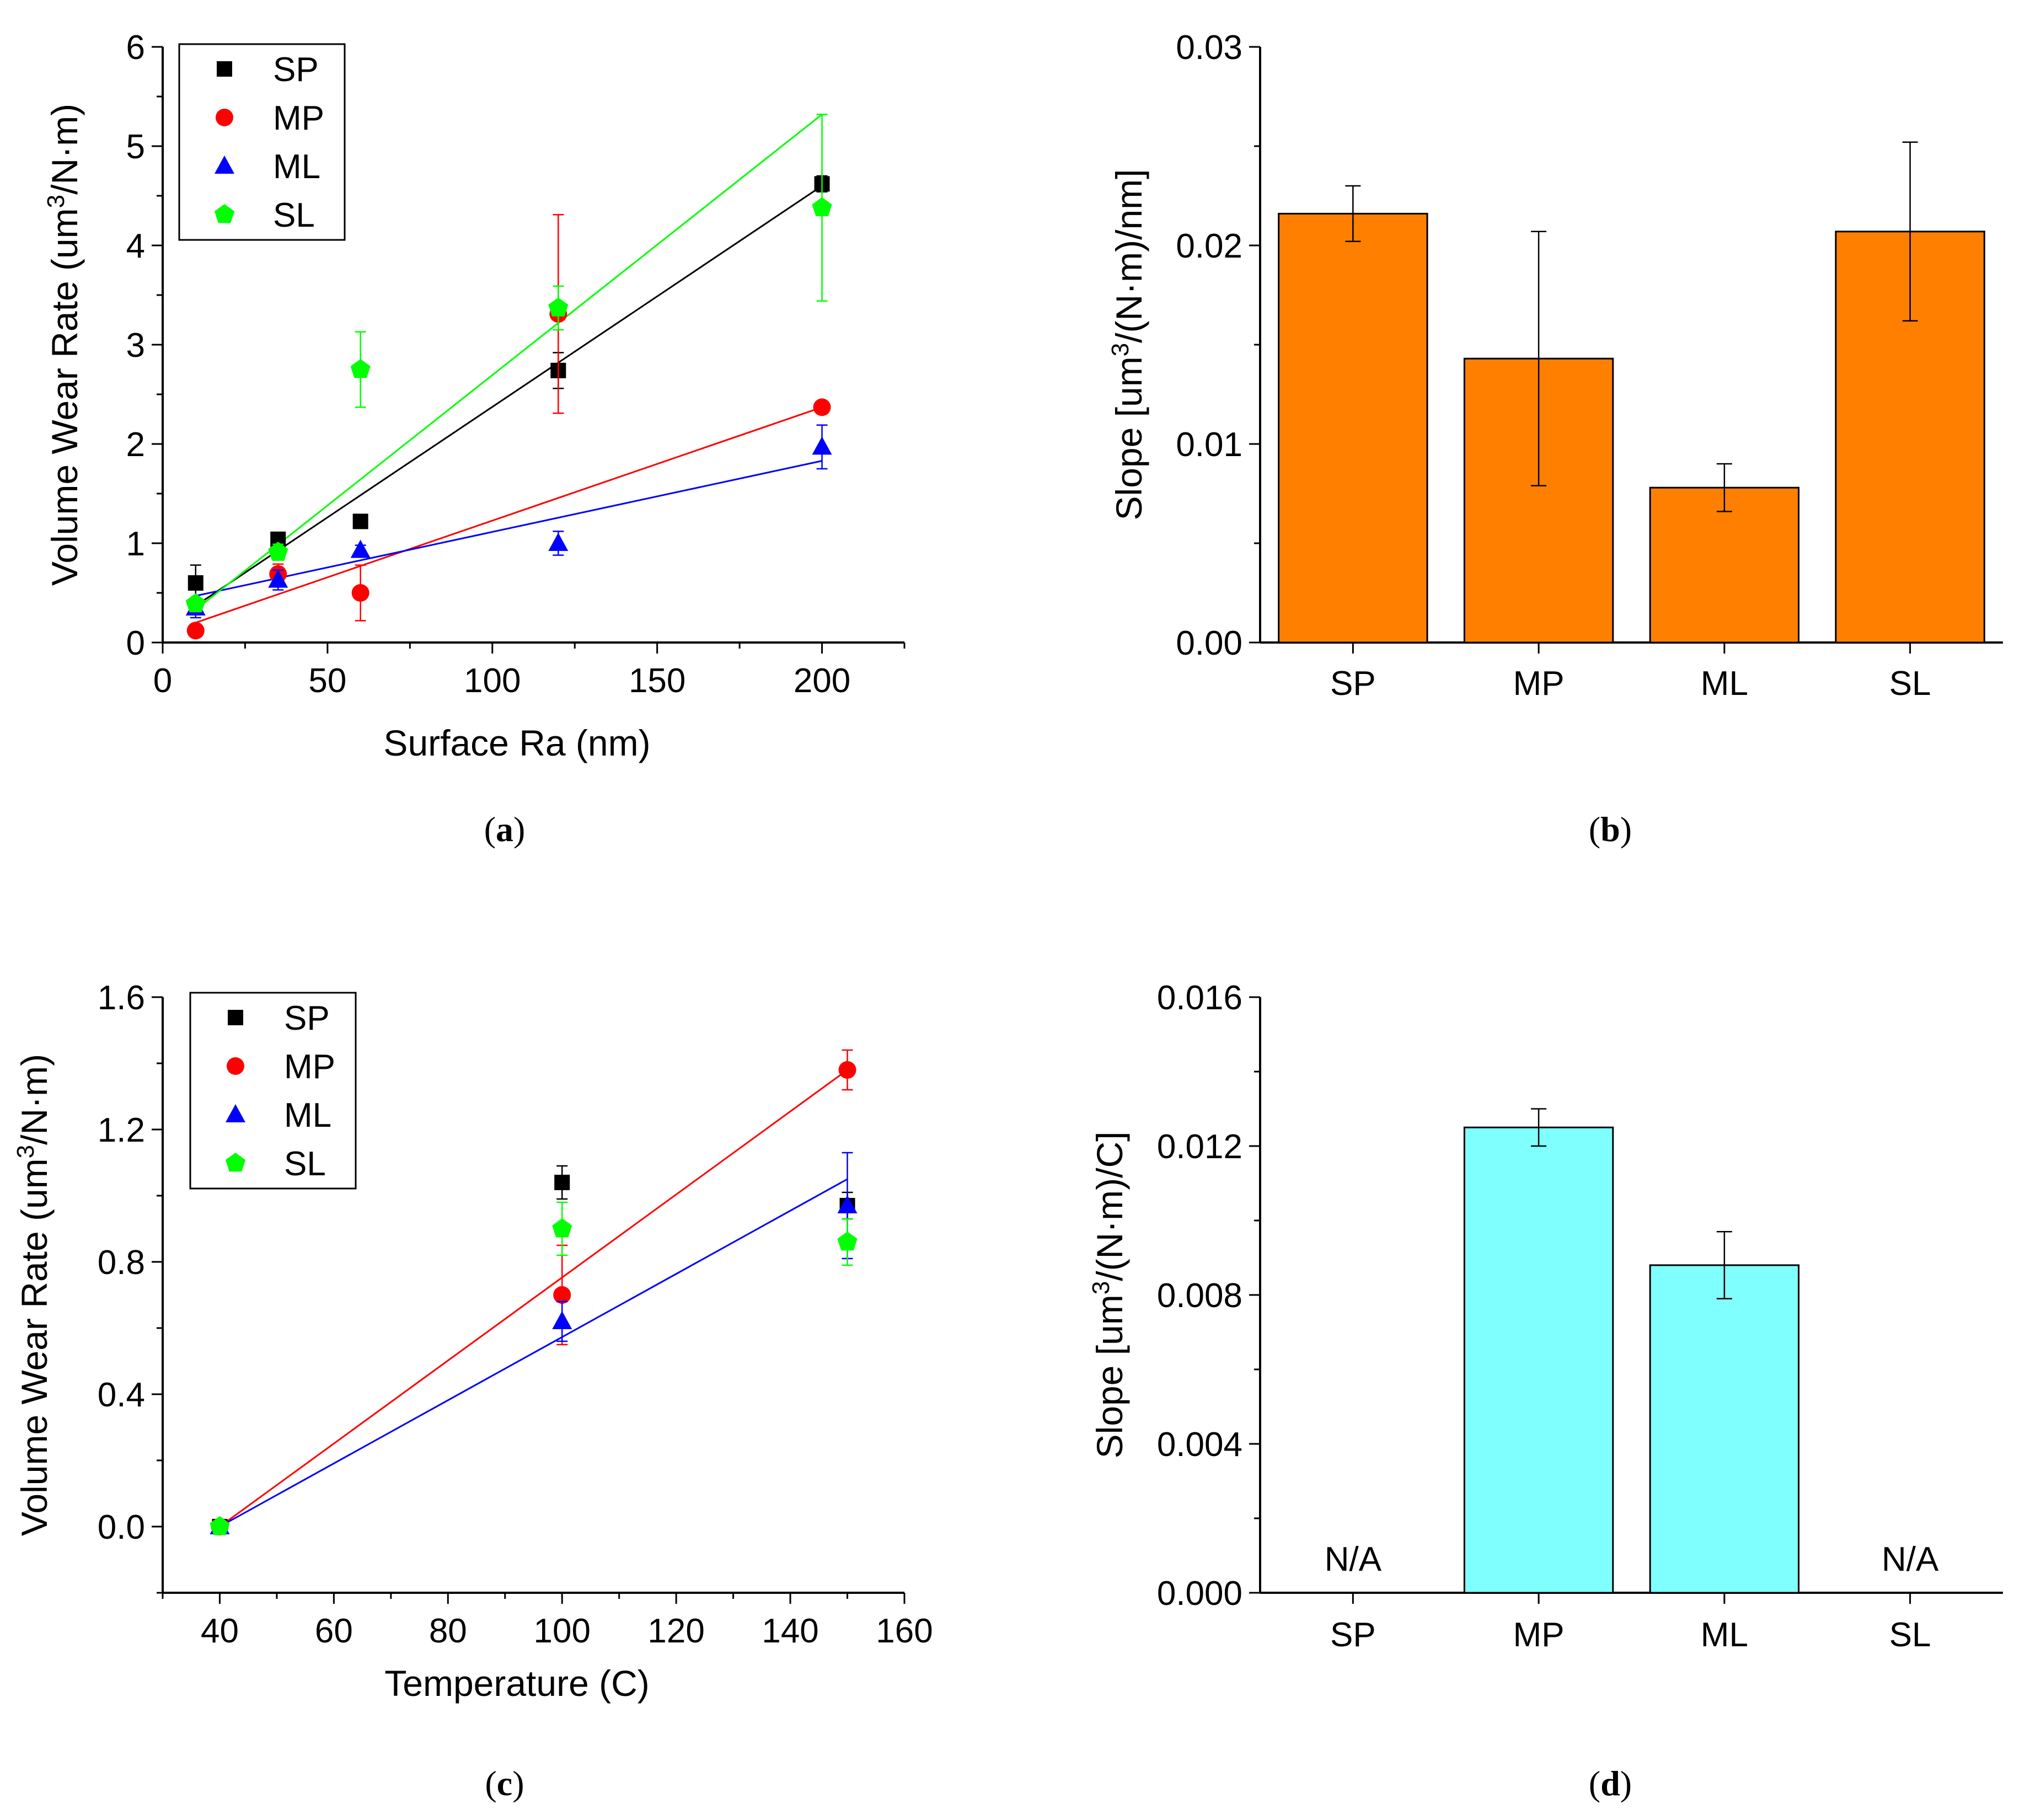  I want to click on y-tick-label: 0.4, so click(121, 1395).